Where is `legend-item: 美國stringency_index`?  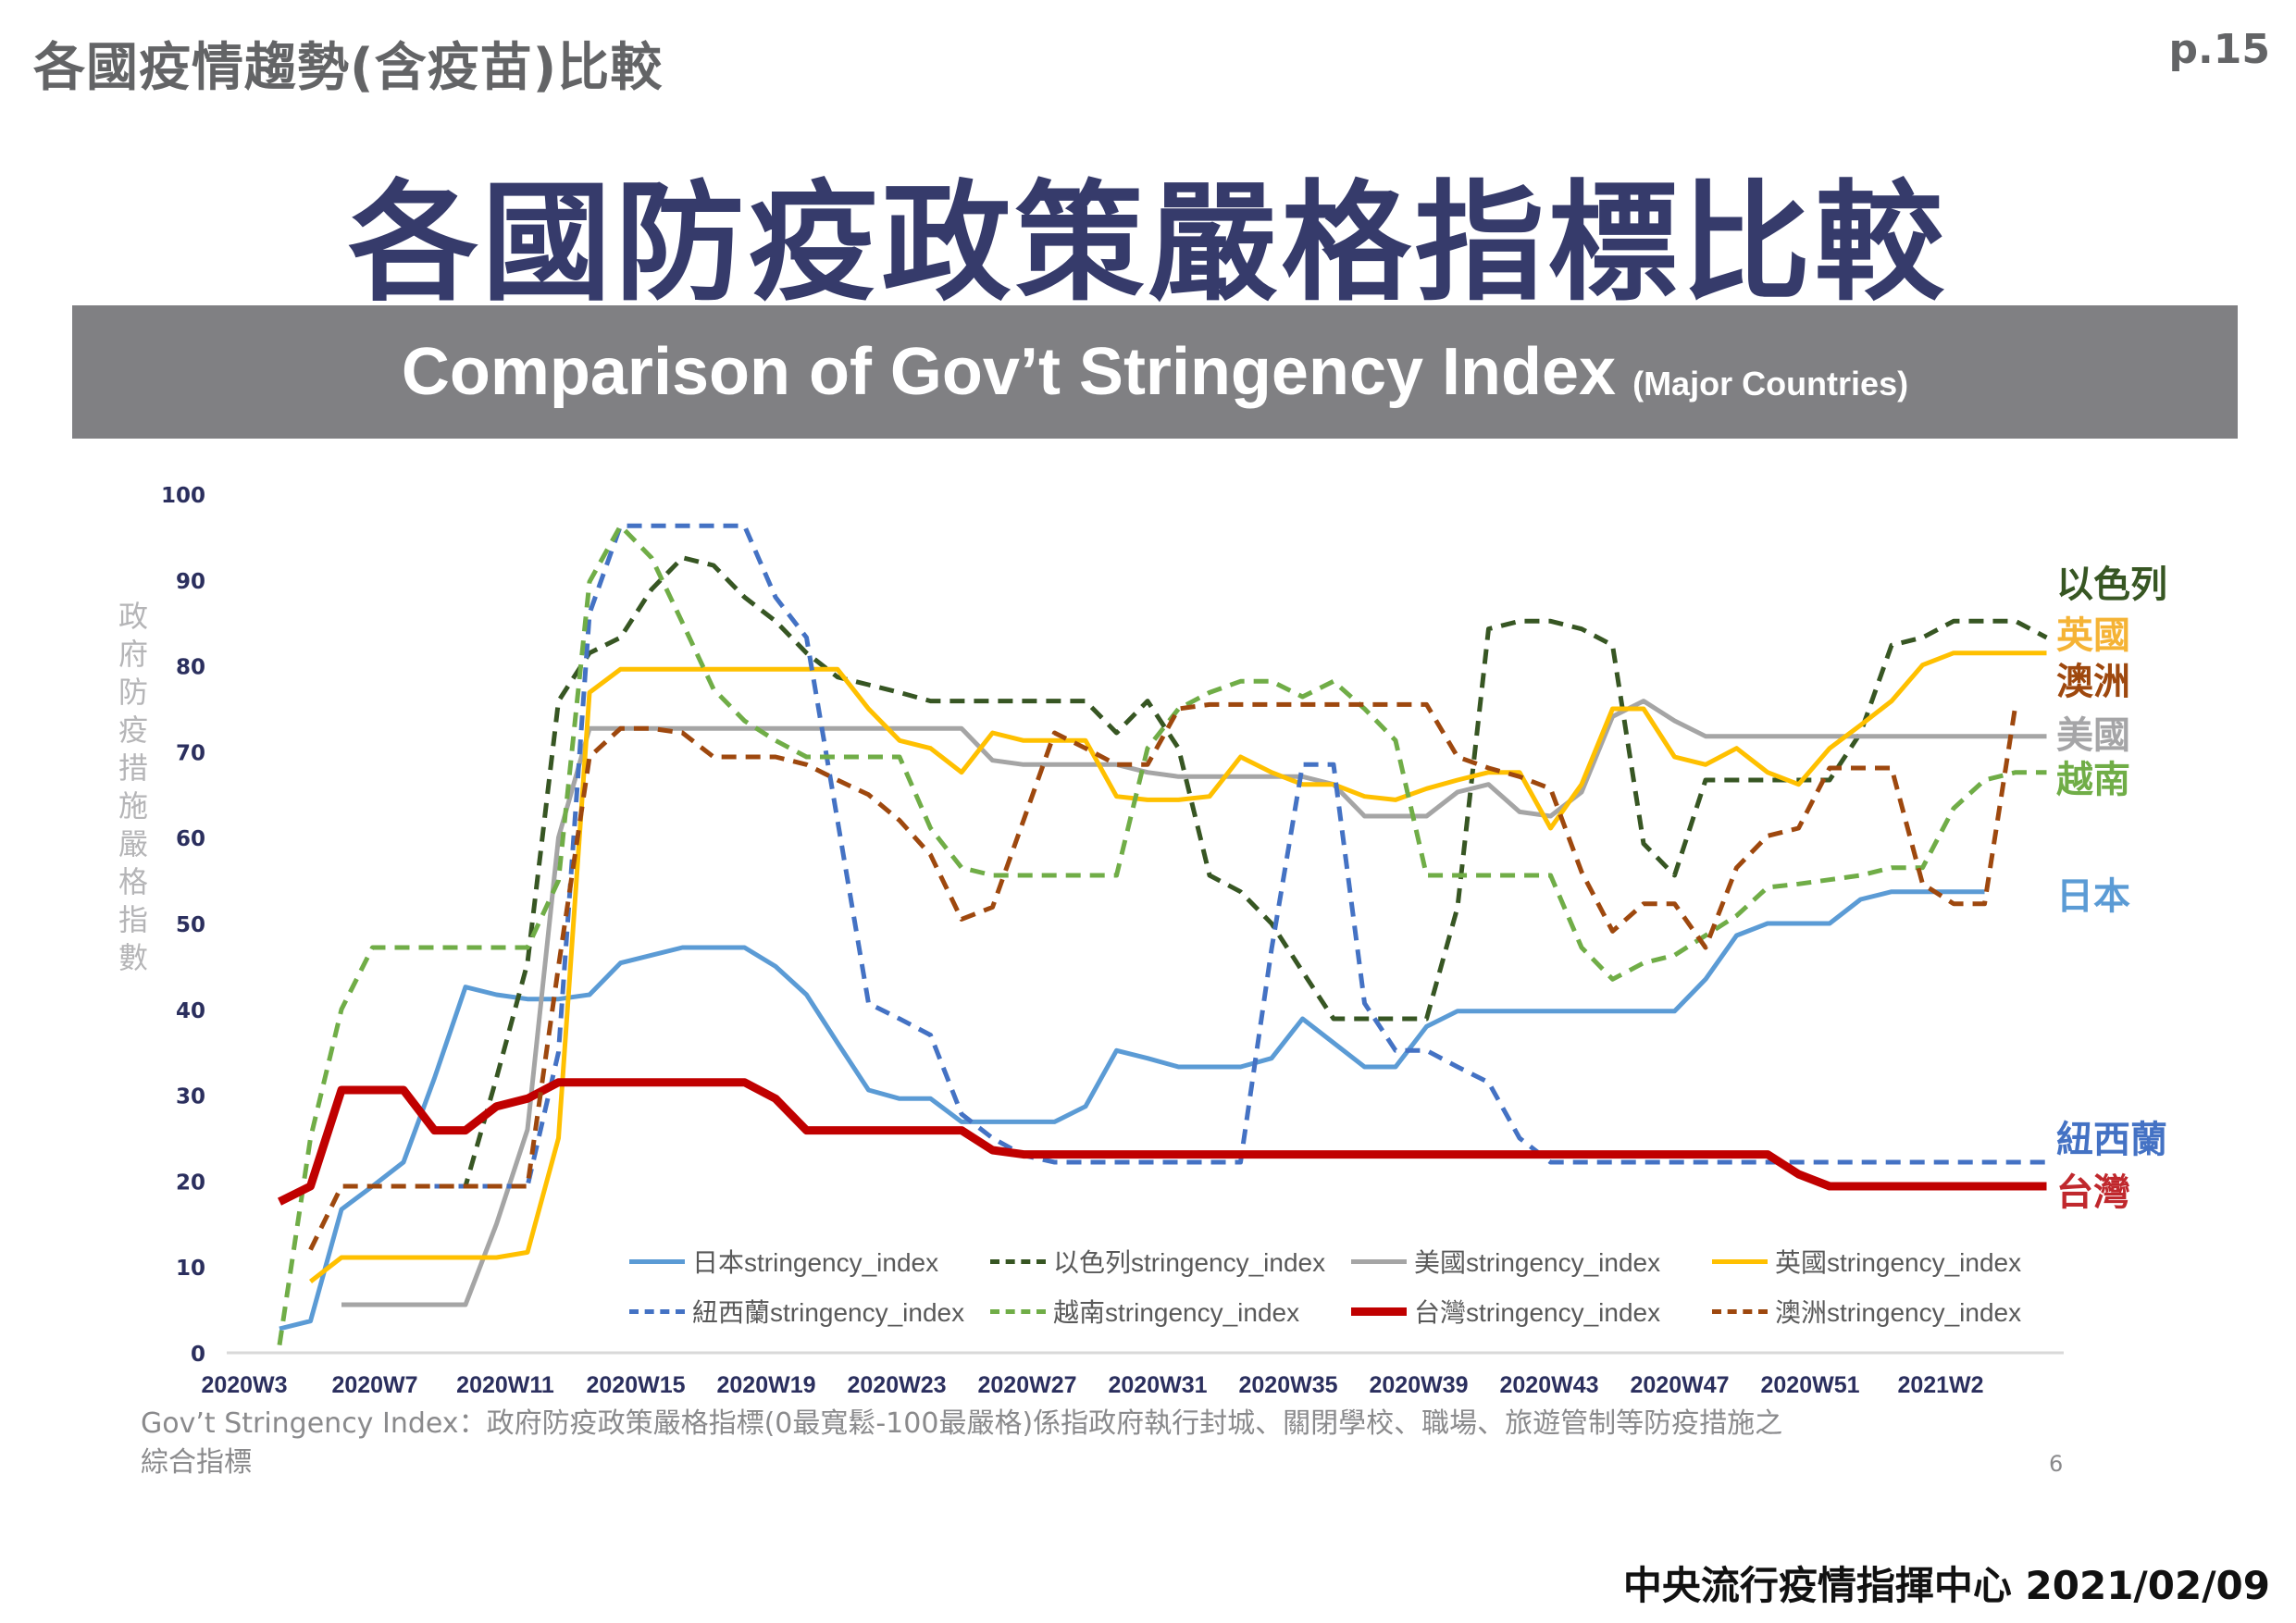
legend-item: 美國stringency_index is located at coordinates (1532, 1261).